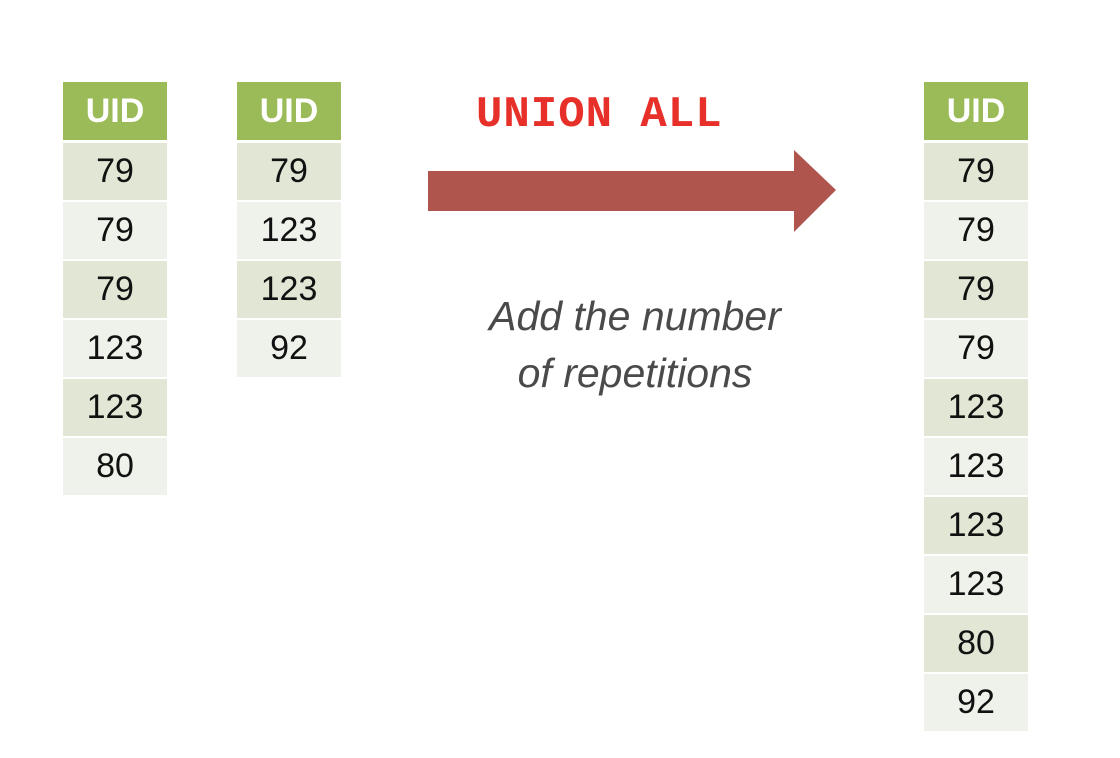 The width and height of the screenshot is (1120, 758). I want to click on arrow-shape, so click(632, 191).